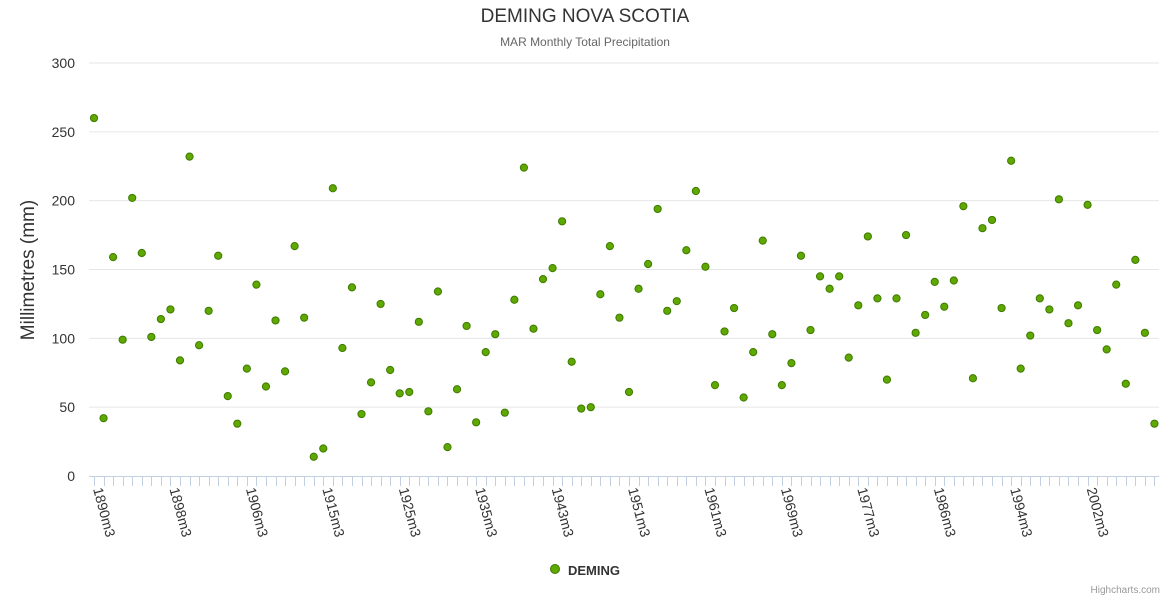  I want to click on x-tick-label: 1969m3, so click(792, 512).